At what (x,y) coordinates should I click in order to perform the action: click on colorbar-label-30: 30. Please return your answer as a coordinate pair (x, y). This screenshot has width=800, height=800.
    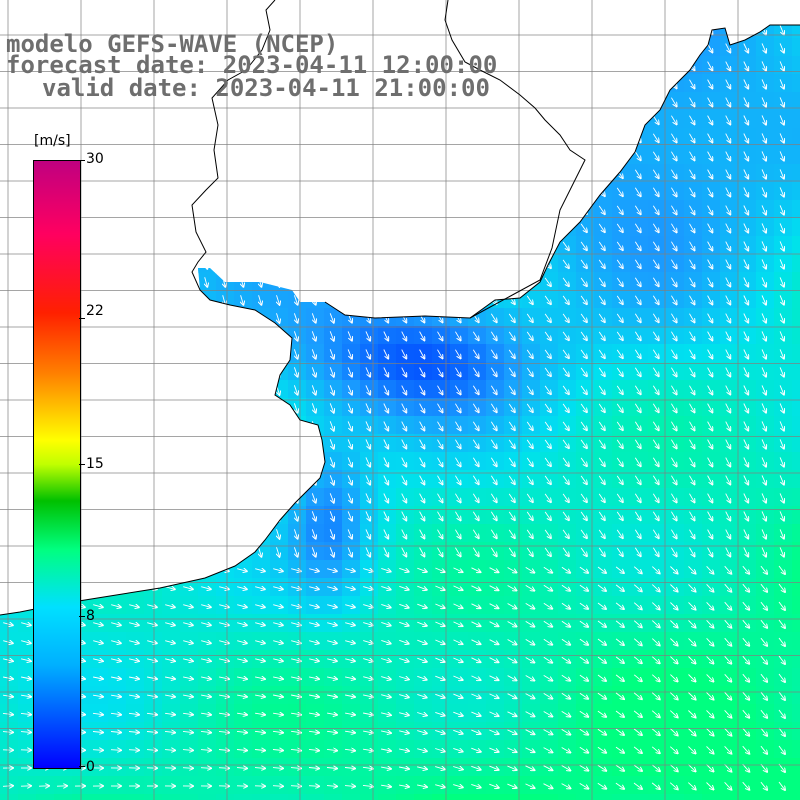
    Looking at the image, I should click on (95, 159).